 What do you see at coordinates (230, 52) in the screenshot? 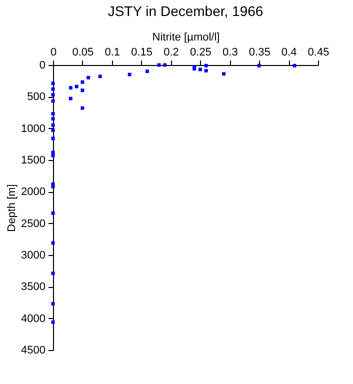
I see `x-tick-label: 0.3` at bounding box center [230, 52].